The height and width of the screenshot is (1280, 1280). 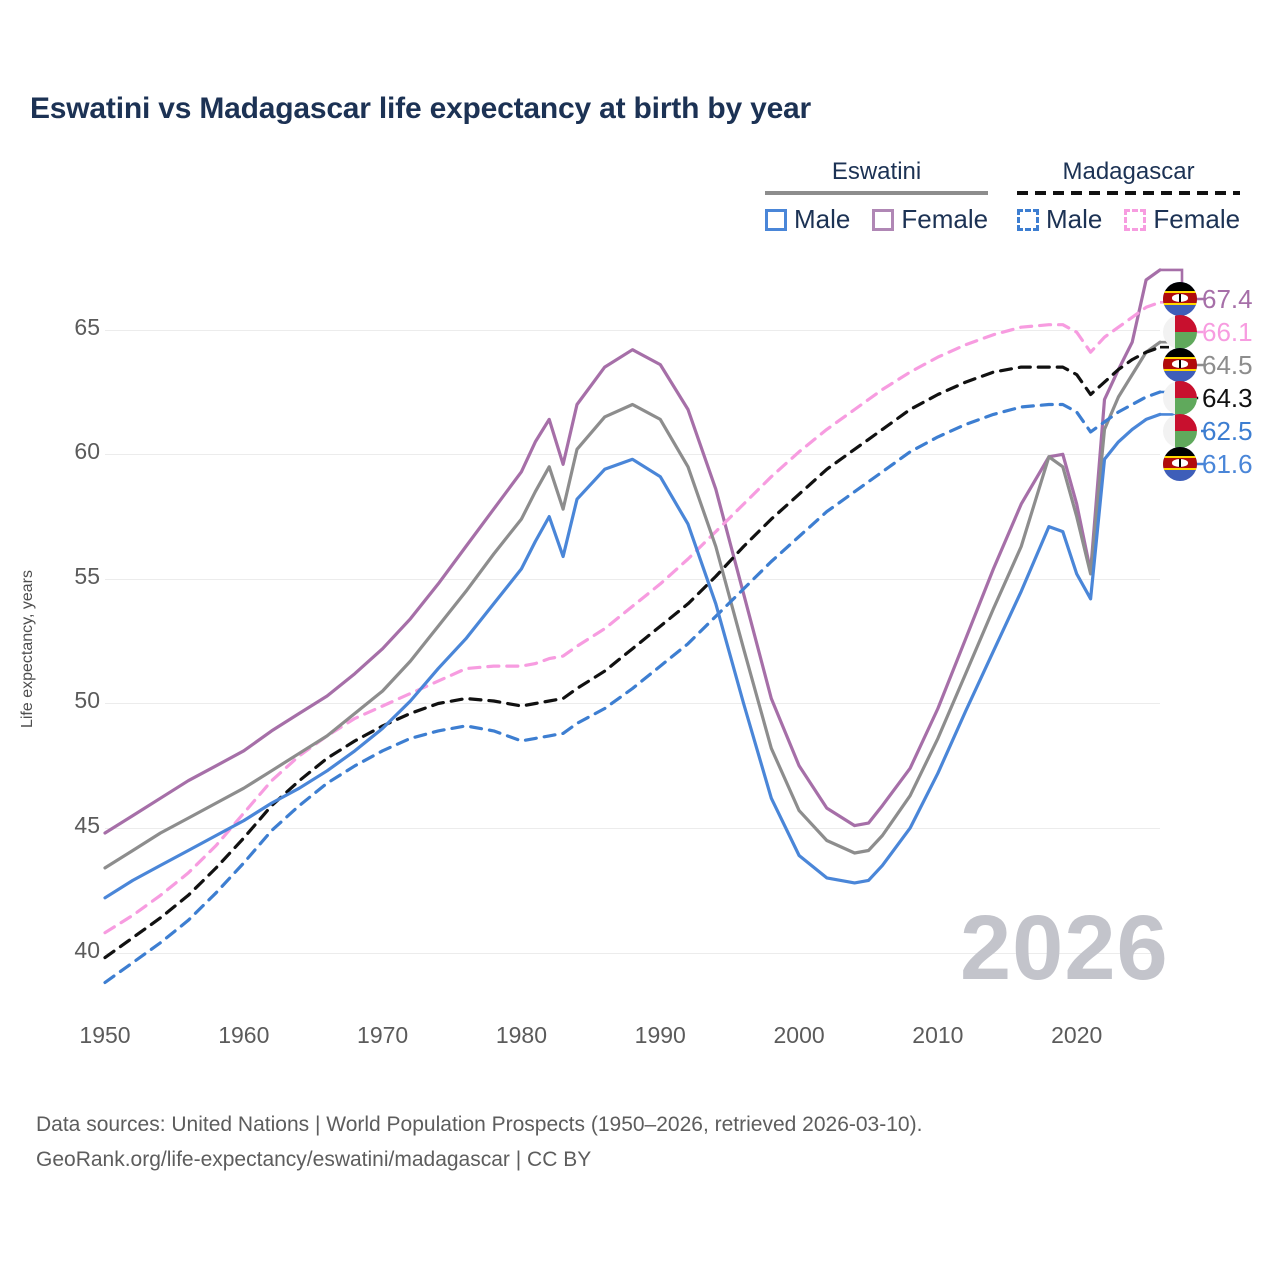 I want to click on y-axis-tick-label: 60, so click(x=87, y=451).